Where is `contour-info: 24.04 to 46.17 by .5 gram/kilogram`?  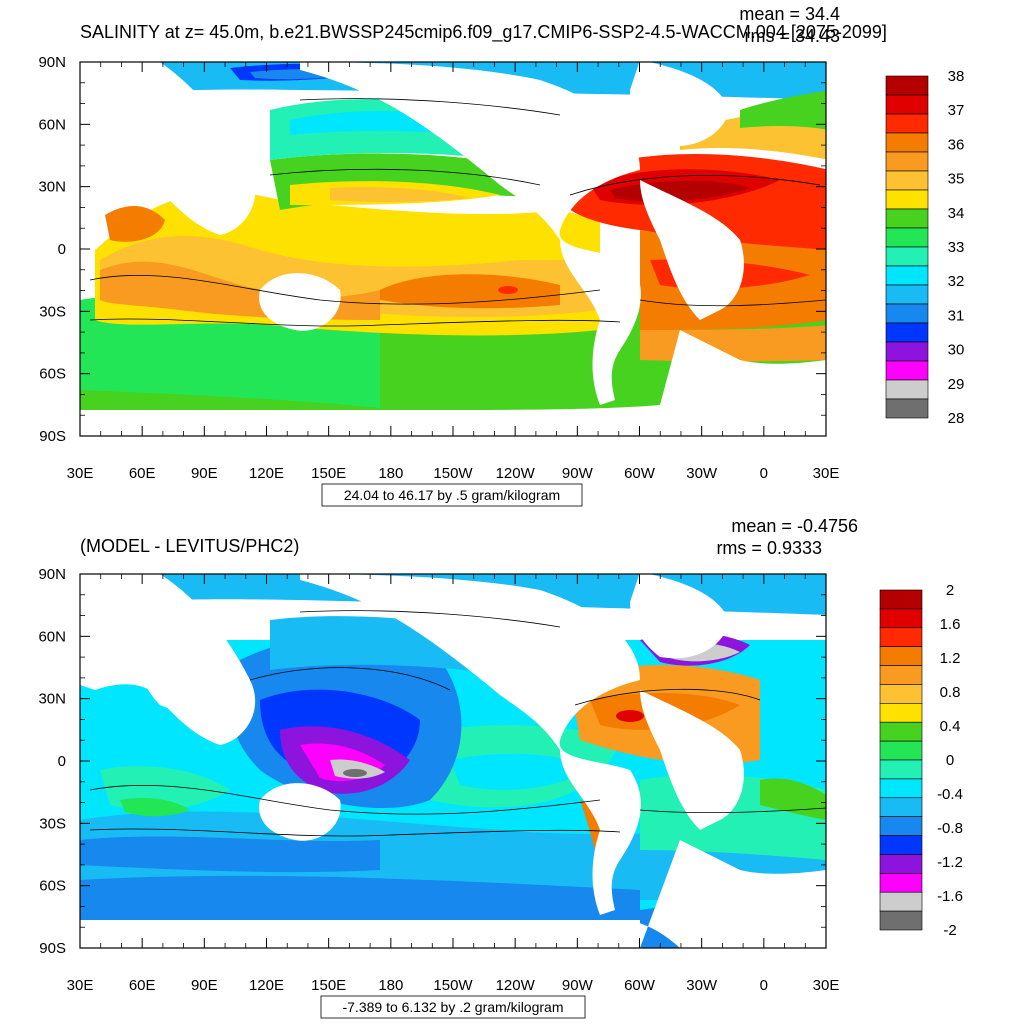
contour-info: 24.04 to 46.17 by .5 gram/kilogram is located at coordinates (452, 495).